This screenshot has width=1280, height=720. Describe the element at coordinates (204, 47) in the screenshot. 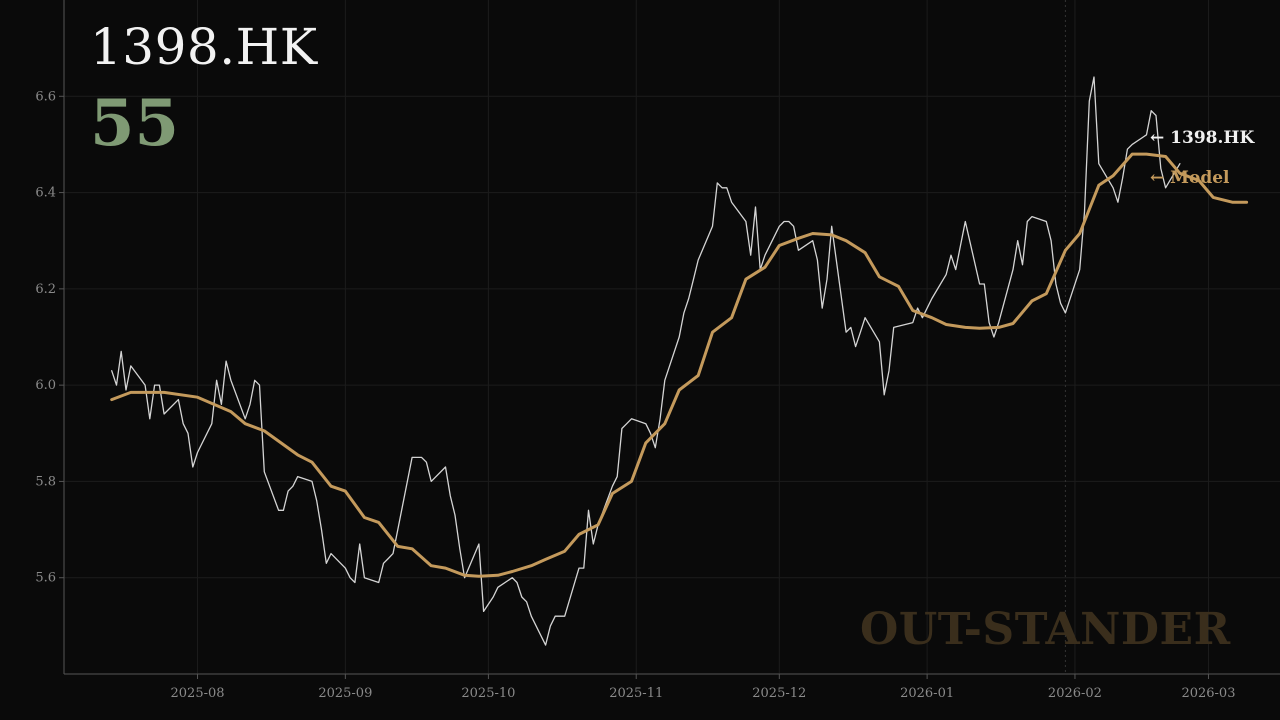

I see `ticker-title: 1398.HK` at that location.